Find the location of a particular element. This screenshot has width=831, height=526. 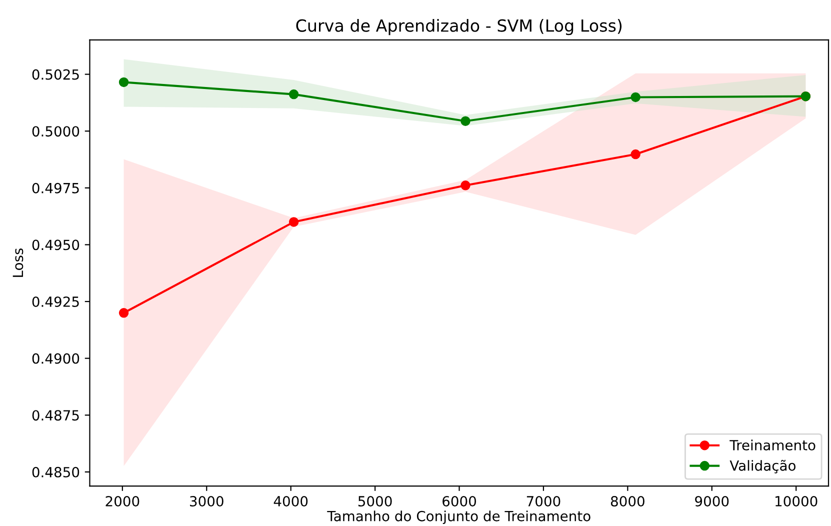

x-tick-label: 6000 is located at coordinates (459, 501).